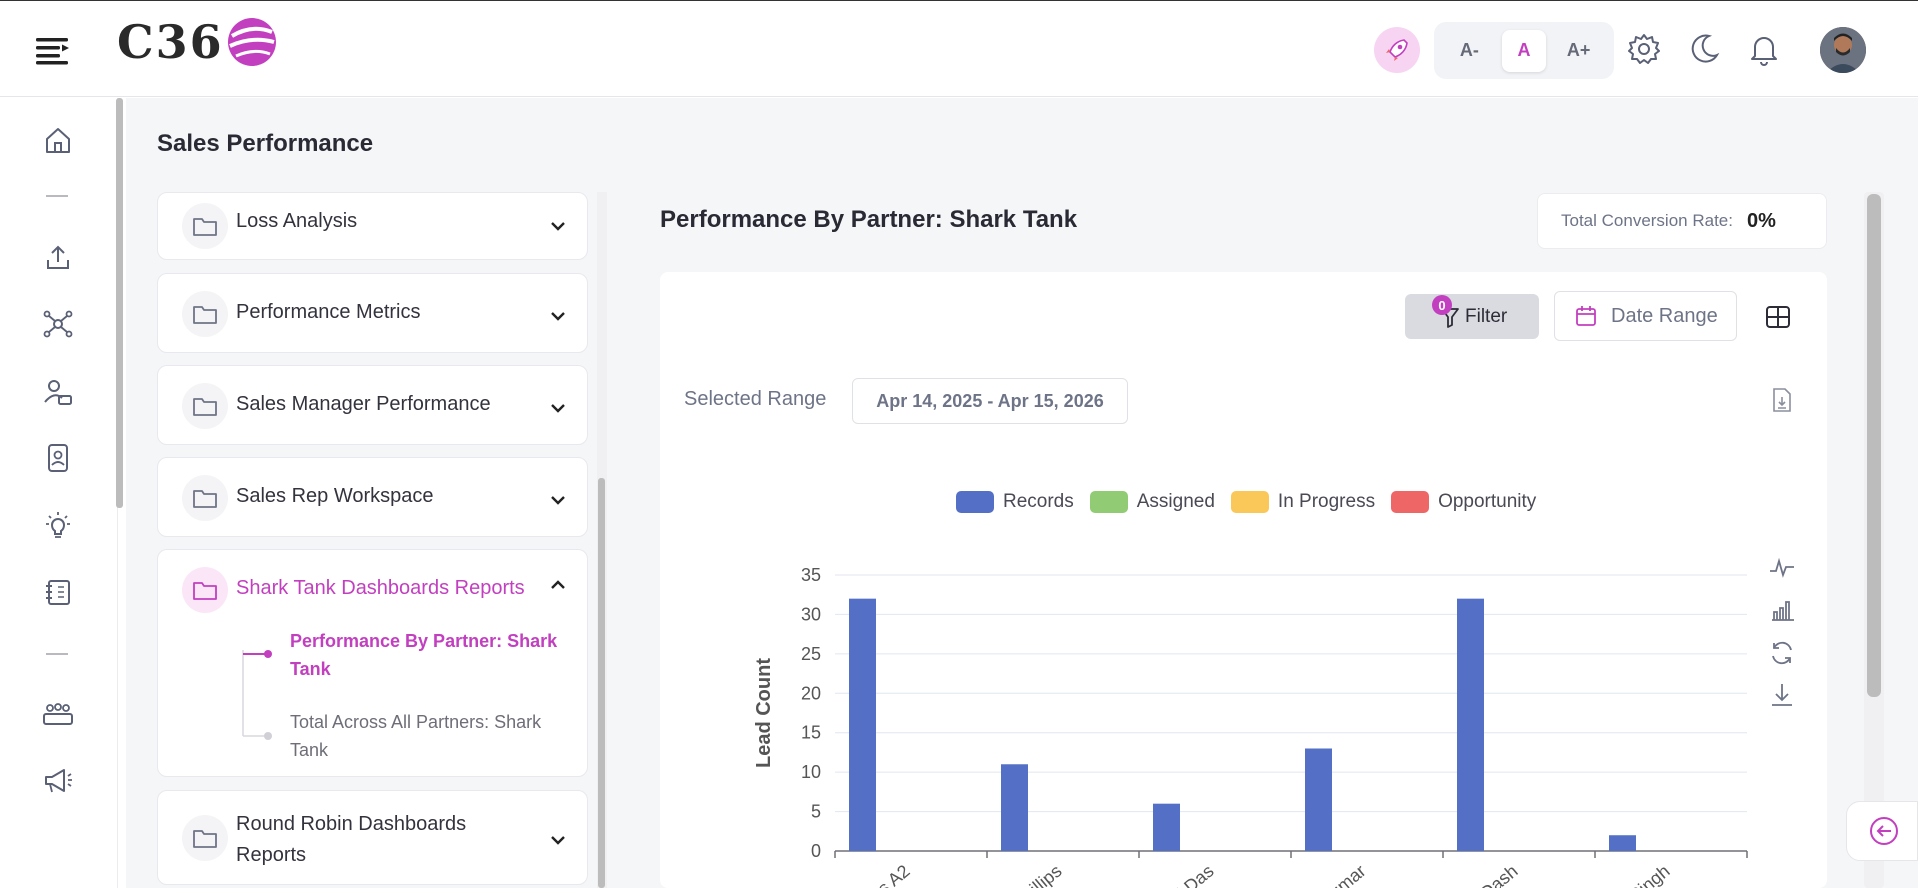  I want to click on legend-item-in-progress: In Progress, so click(1303, 502).